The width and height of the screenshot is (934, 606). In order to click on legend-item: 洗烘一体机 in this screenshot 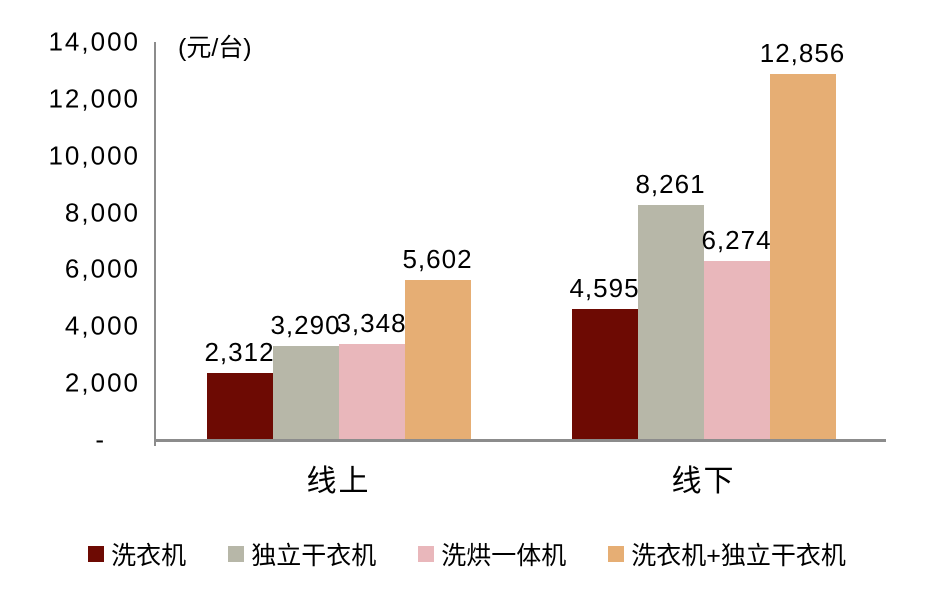, I will do `click(492, 554)`.